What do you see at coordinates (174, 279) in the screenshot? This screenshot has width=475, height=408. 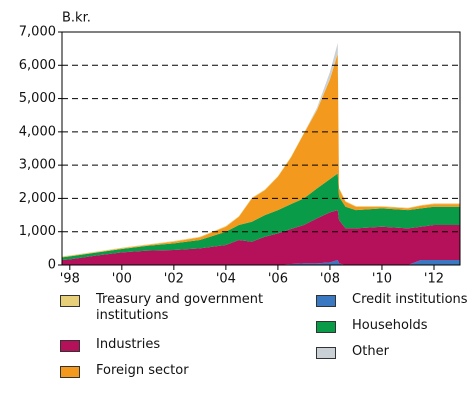 I see `x-tick-label: '02` at bounding box center [174, 279].